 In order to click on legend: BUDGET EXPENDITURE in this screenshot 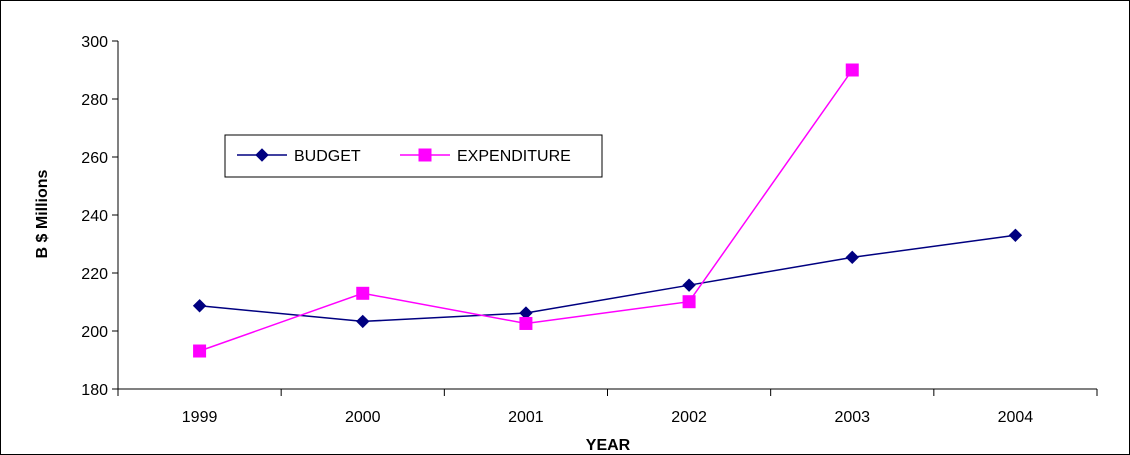, I will do `click(413, 156)`.